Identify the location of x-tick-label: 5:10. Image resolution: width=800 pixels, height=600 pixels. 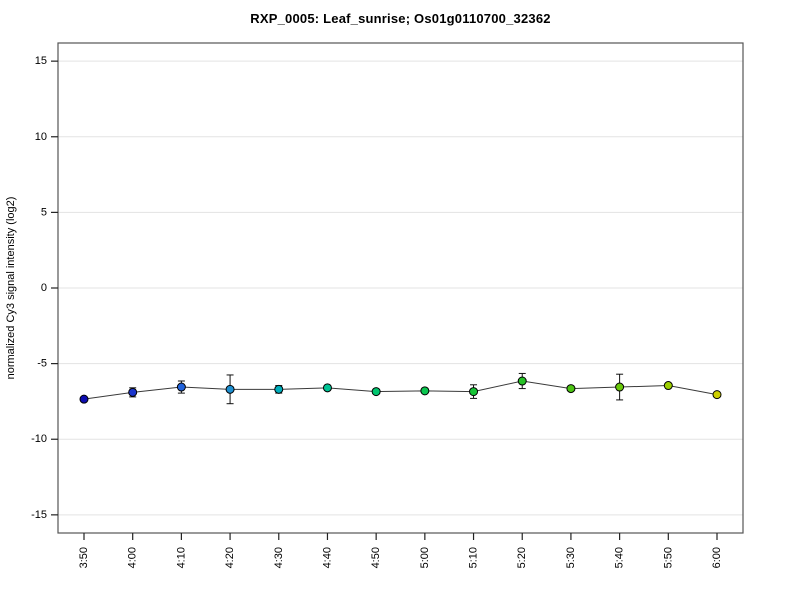
(474, 557).